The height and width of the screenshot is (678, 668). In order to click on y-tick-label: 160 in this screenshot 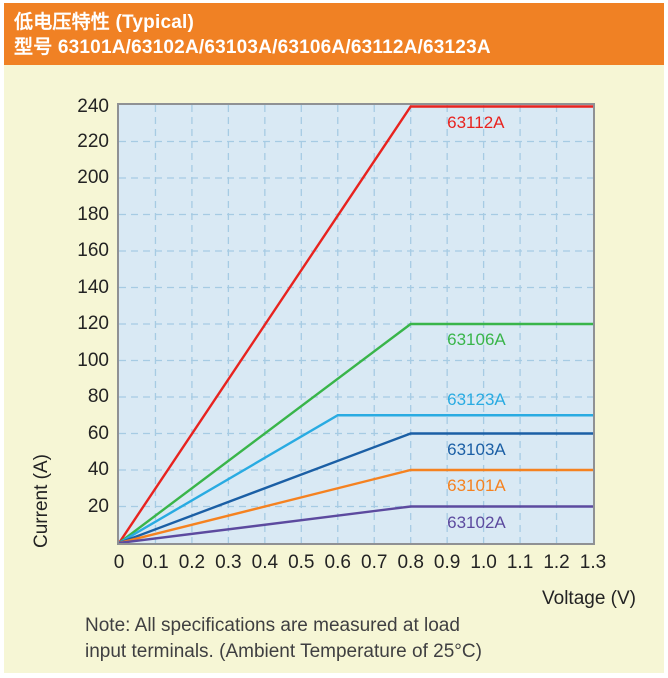, I will do `click(93, 250)`.